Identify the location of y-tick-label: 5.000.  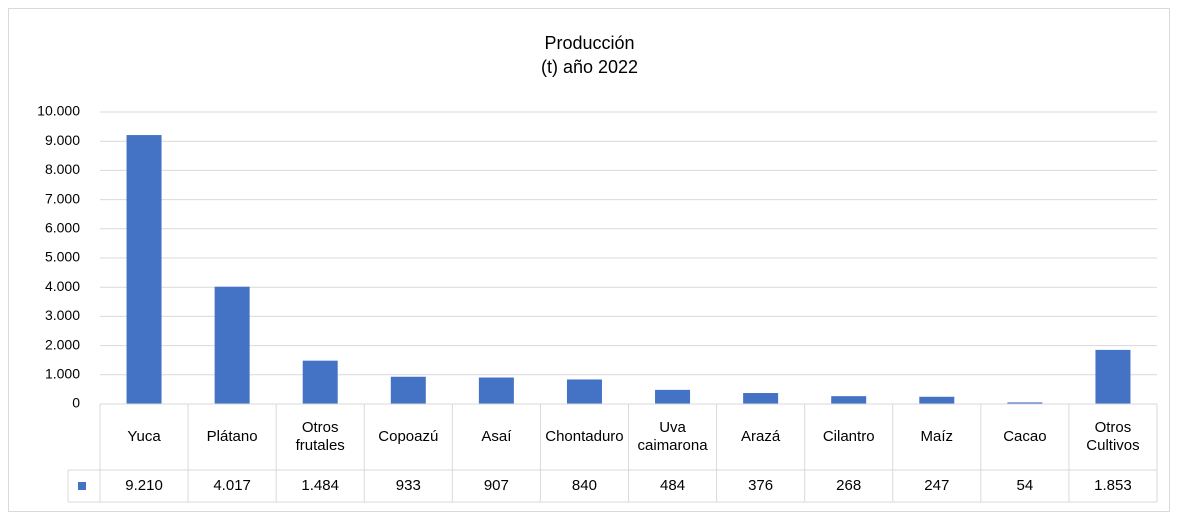
(62, 257).